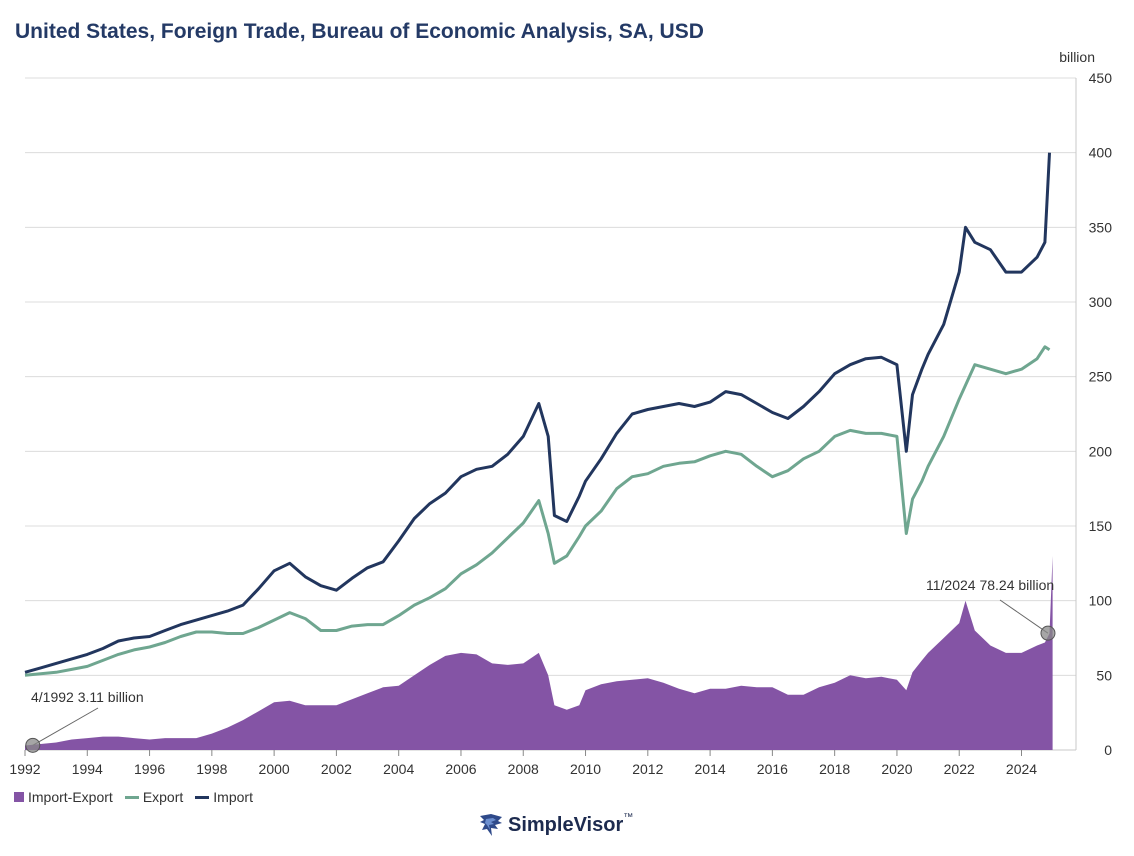 This screenshot has width=1134, height=856. I want to click on simplevisor-logo: SimpleVisor ™, so click(555, 825).